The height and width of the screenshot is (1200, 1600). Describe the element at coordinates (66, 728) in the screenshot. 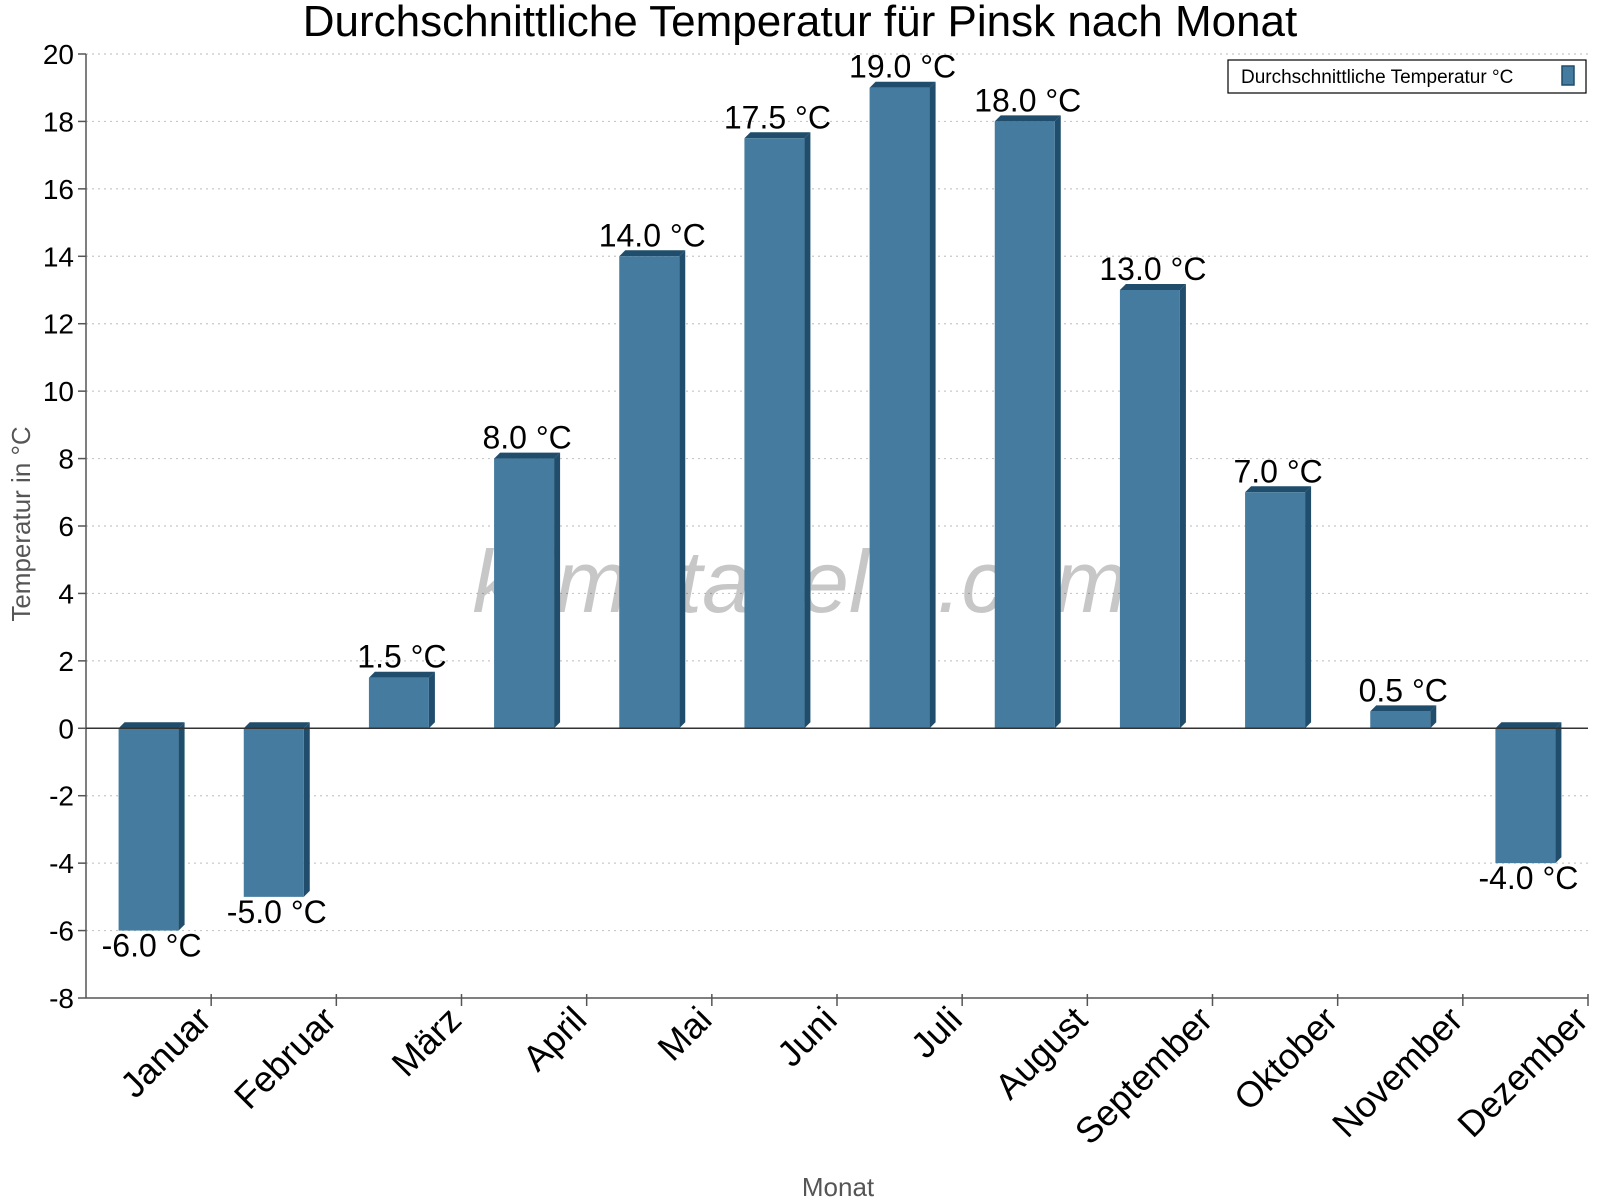

I see `y-tick-label: 0` at that location.